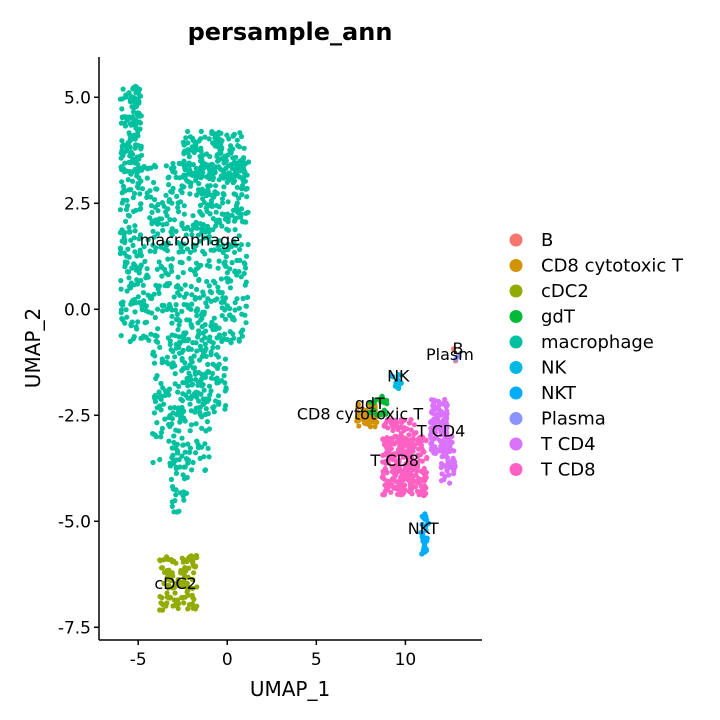 The height and width of the screenshot is (720, 720). I want to click on point-nkt, so click(422, 533).